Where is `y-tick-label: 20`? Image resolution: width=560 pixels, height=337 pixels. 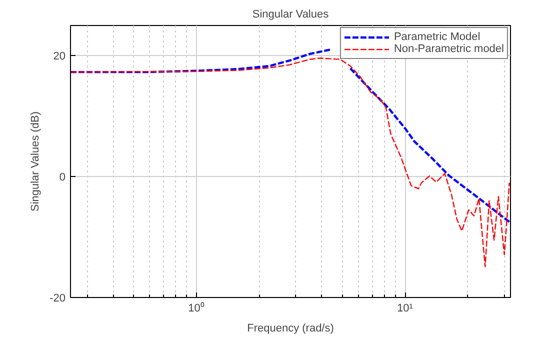 y-tick-label: 20 is located at coordinates (59, 56).